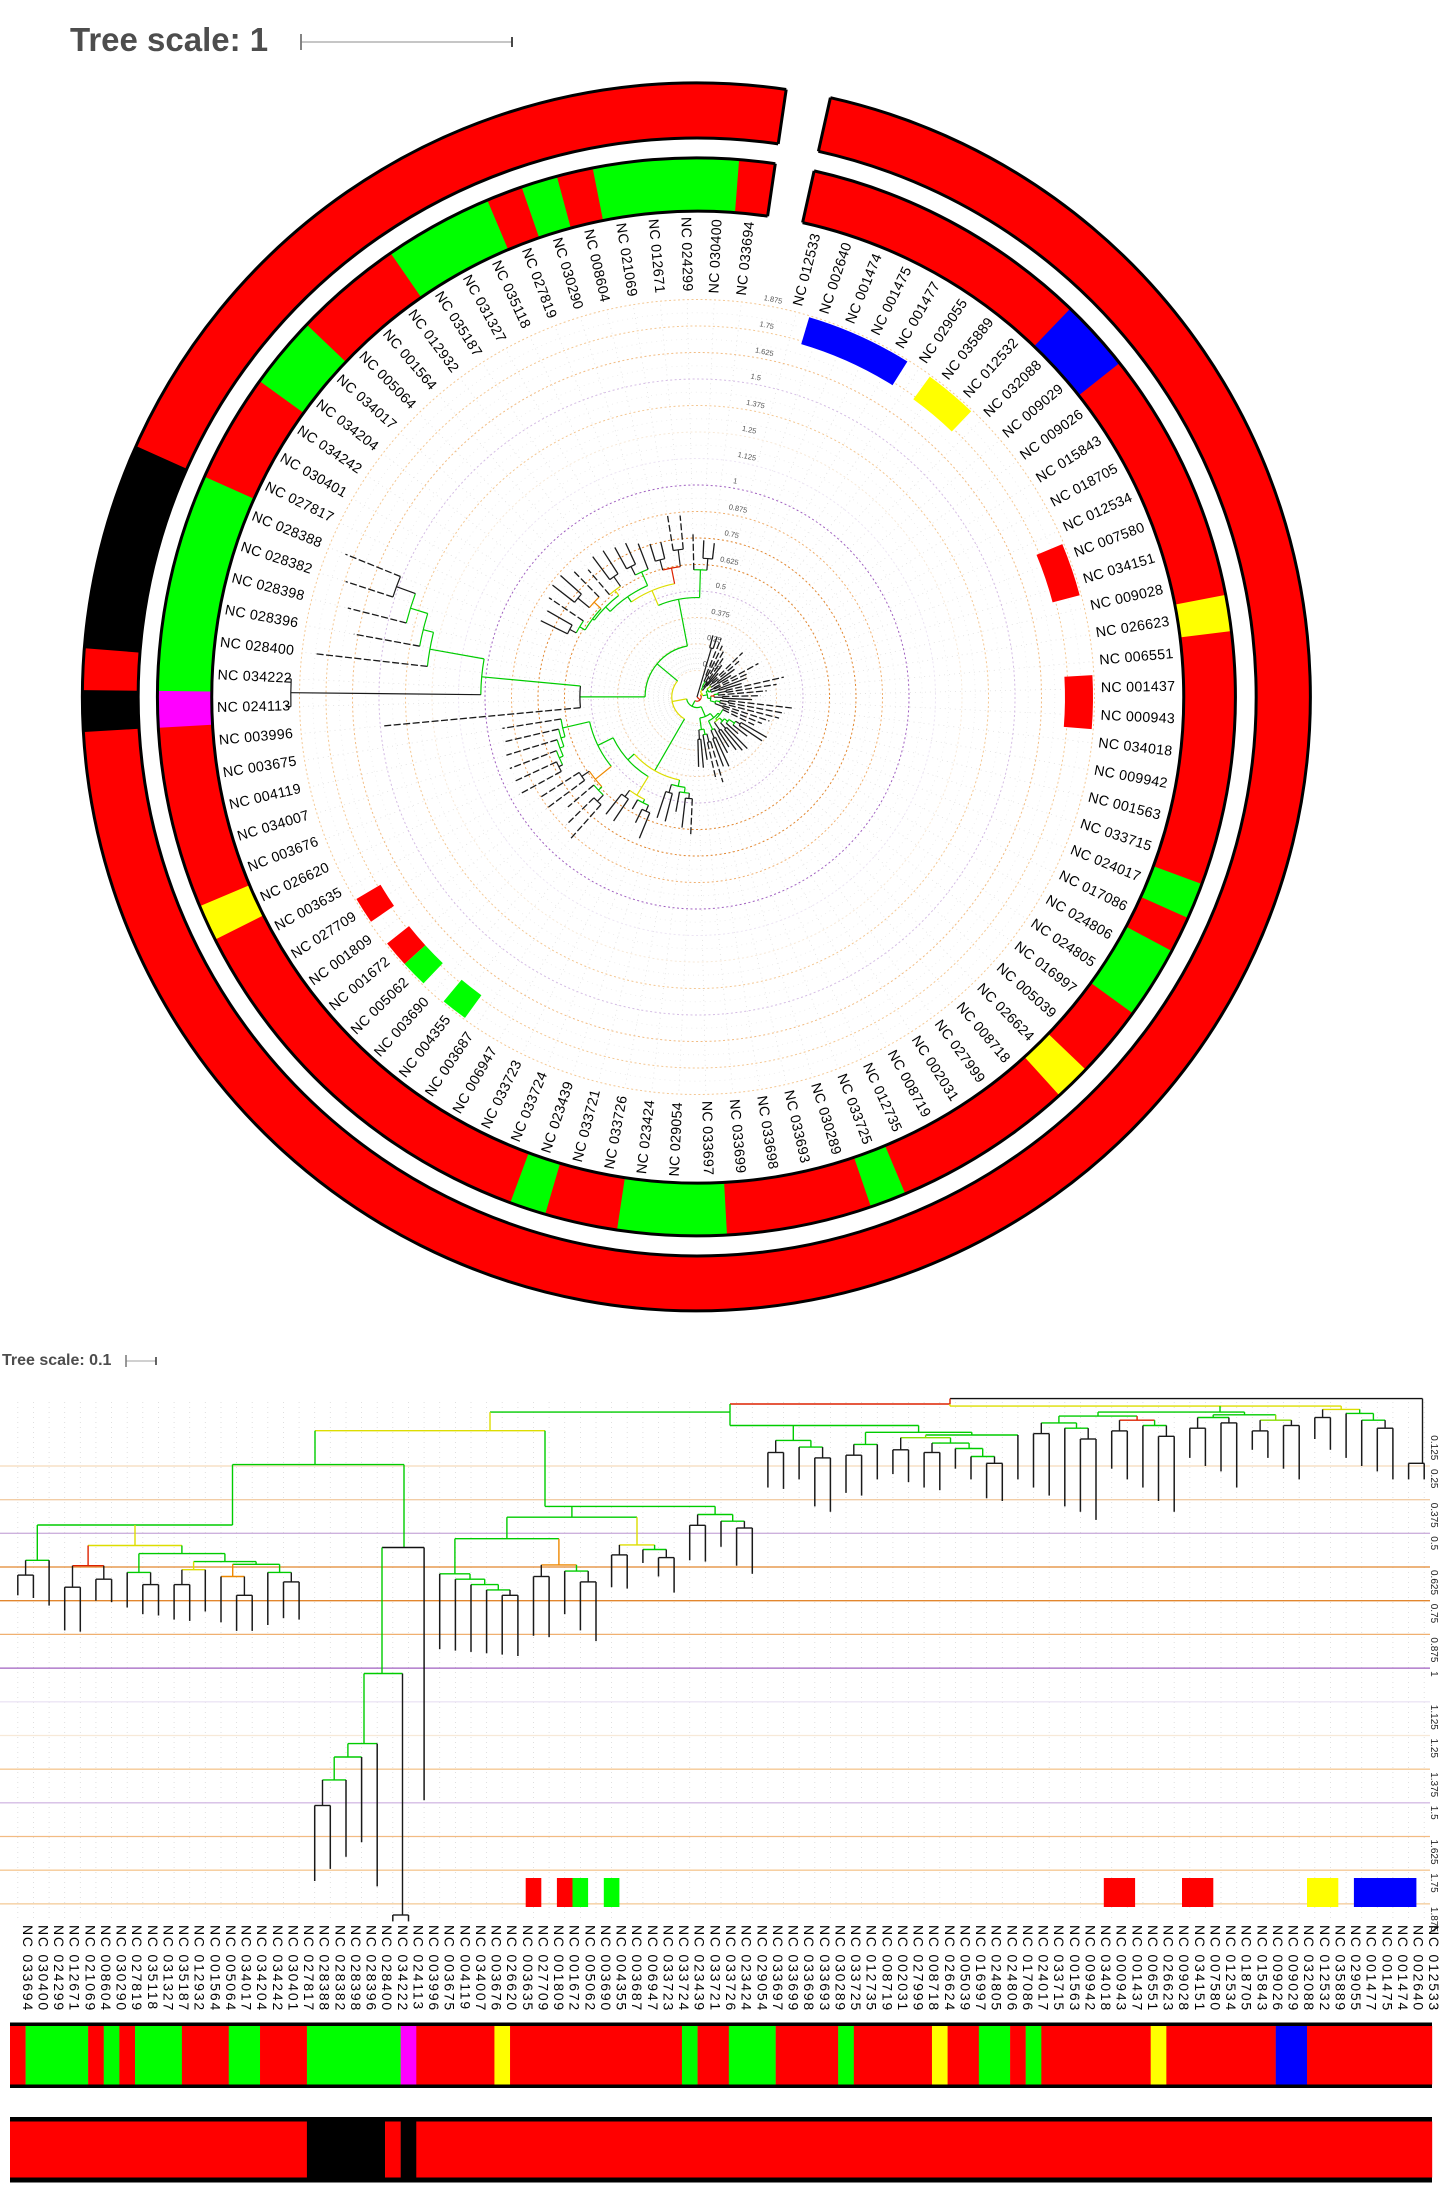 The height and width of the screenshot is (2188, 1440). I want to click on svg-text: NC 003635, so click(528, 1968).